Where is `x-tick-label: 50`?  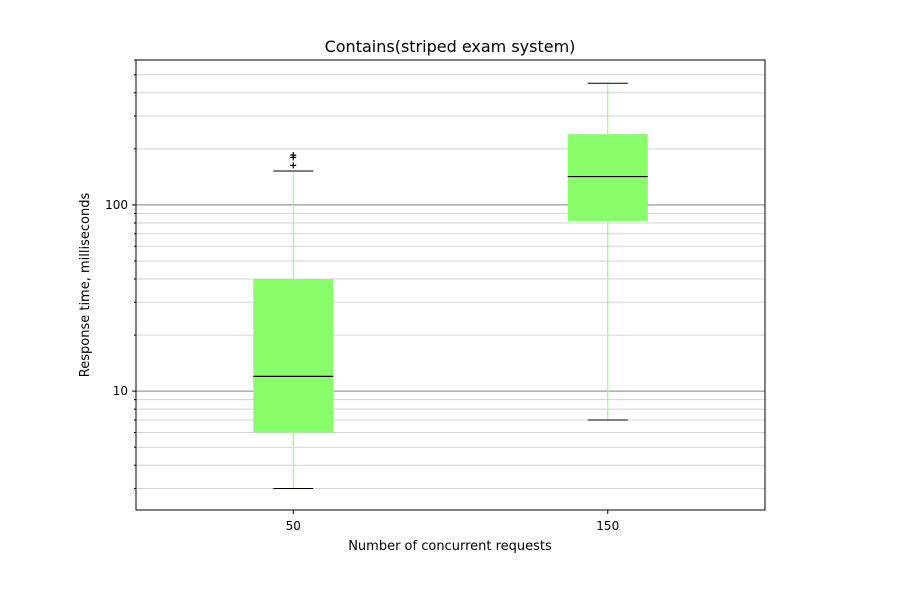 x-tick-label: 50 is located at coordinates (293, 526).